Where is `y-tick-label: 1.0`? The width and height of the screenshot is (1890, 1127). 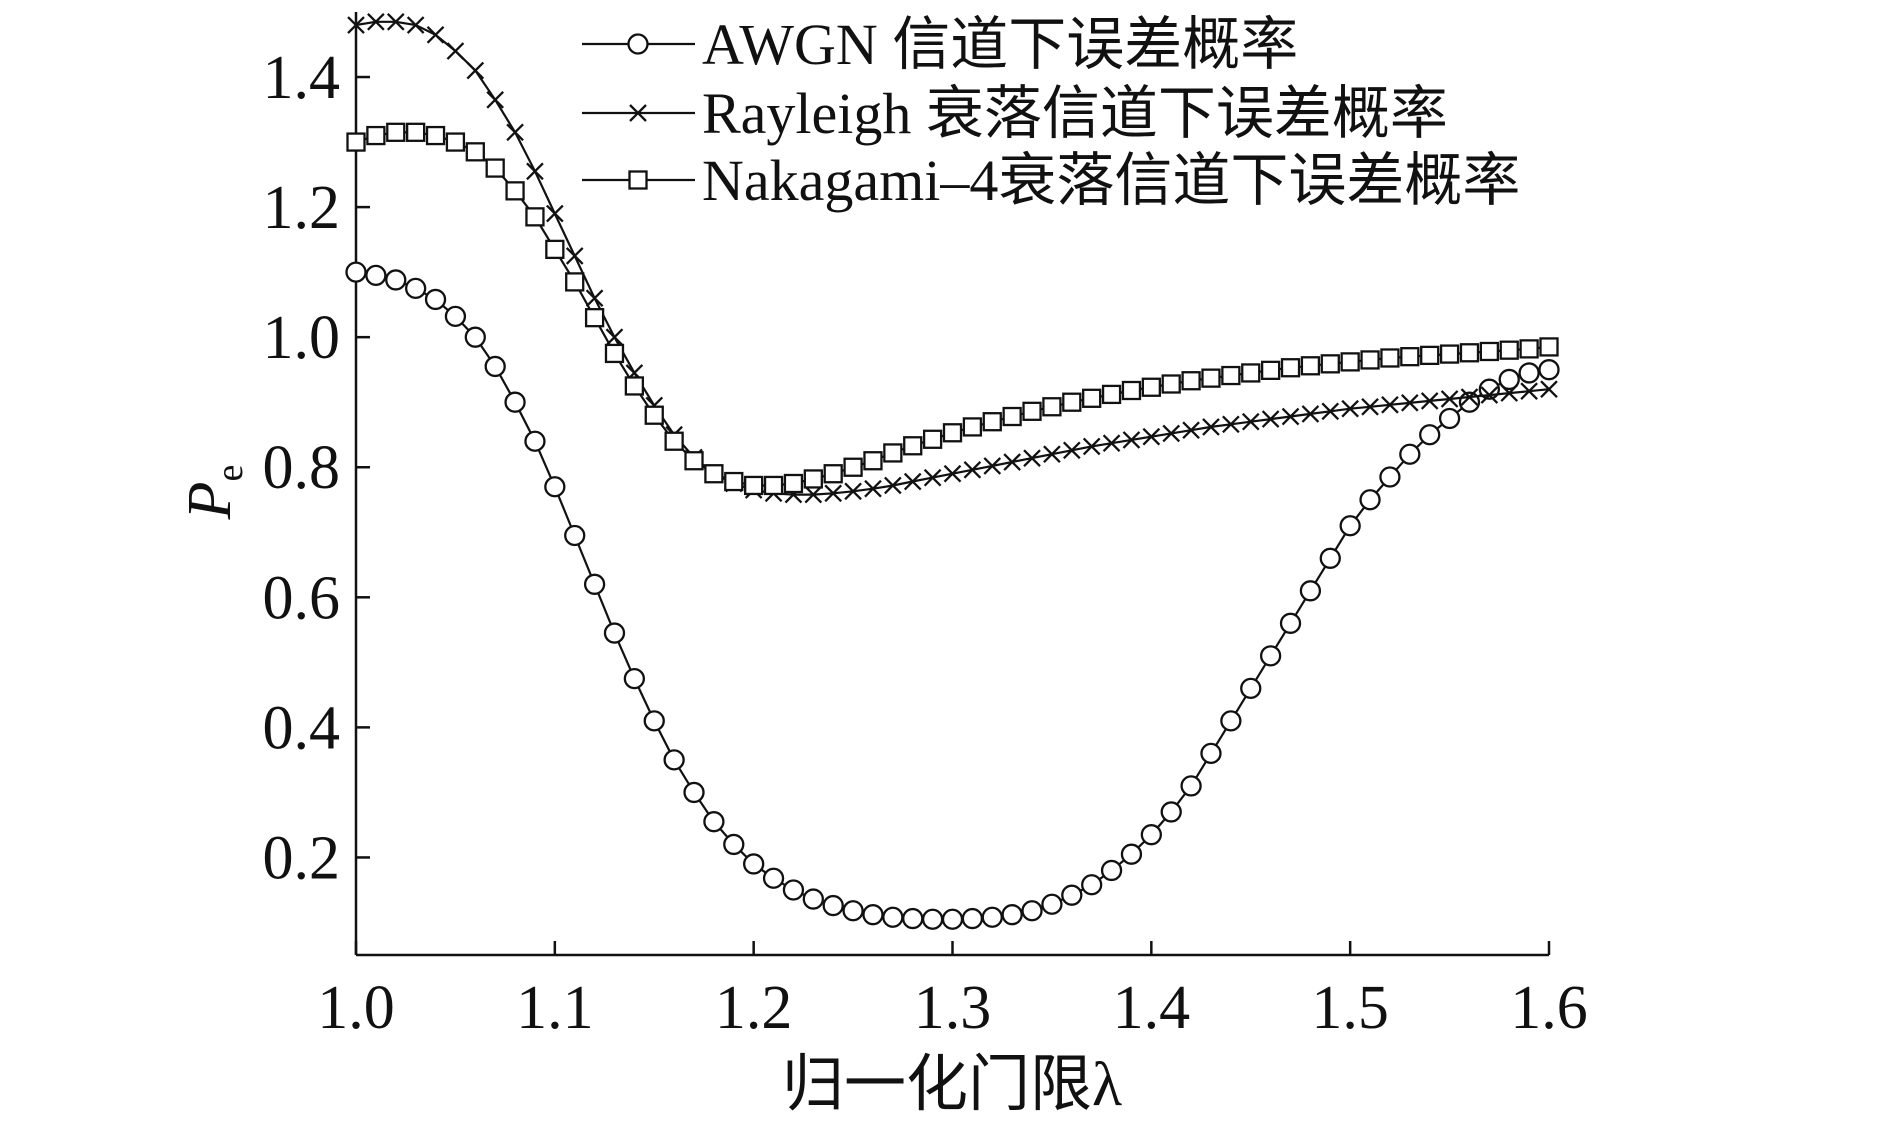
y-tick-label: 1.0 is located at coordinates (302, 338).